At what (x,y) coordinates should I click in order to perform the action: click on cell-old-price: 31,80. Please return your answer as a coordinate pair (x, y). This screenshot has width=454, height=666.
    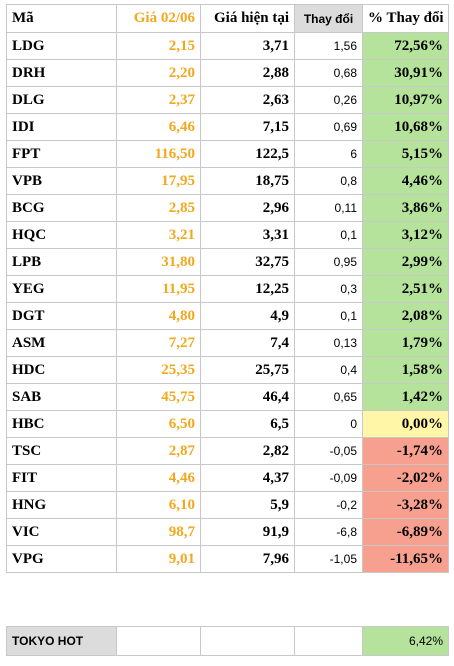
    Looking at the image, I should click on (158, 262).